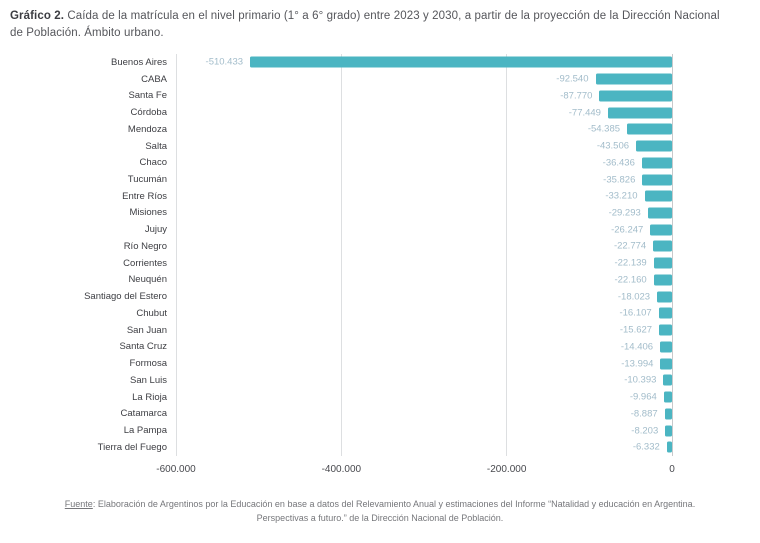 Image resolution: width=760 pixels, height=543 pixels. I want to click on table-row: Buenos Aires -510.433, so click(336, 62).